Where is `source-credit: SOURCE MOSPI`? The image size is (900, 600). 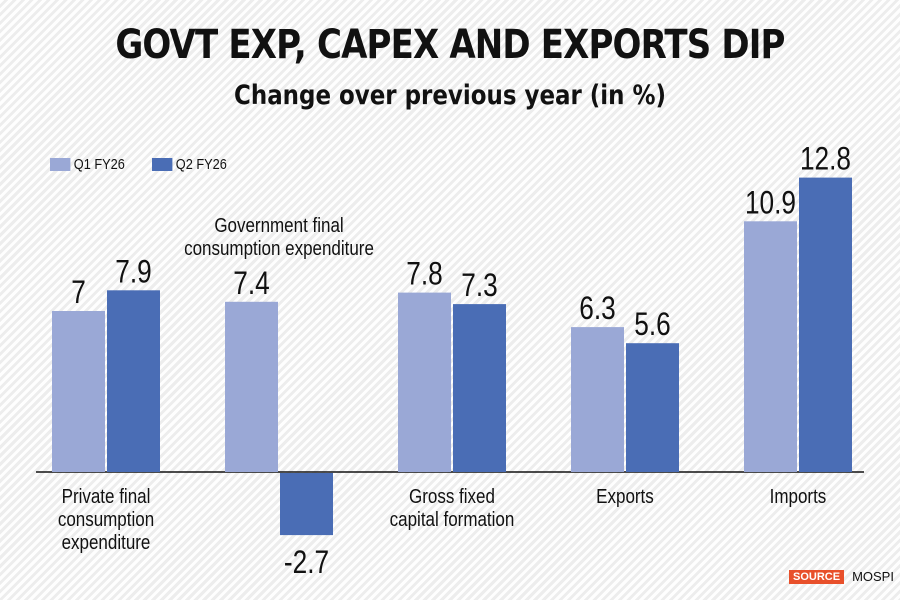
source-credit: SOURCE MOSPI is located at coordinates (841, 576).